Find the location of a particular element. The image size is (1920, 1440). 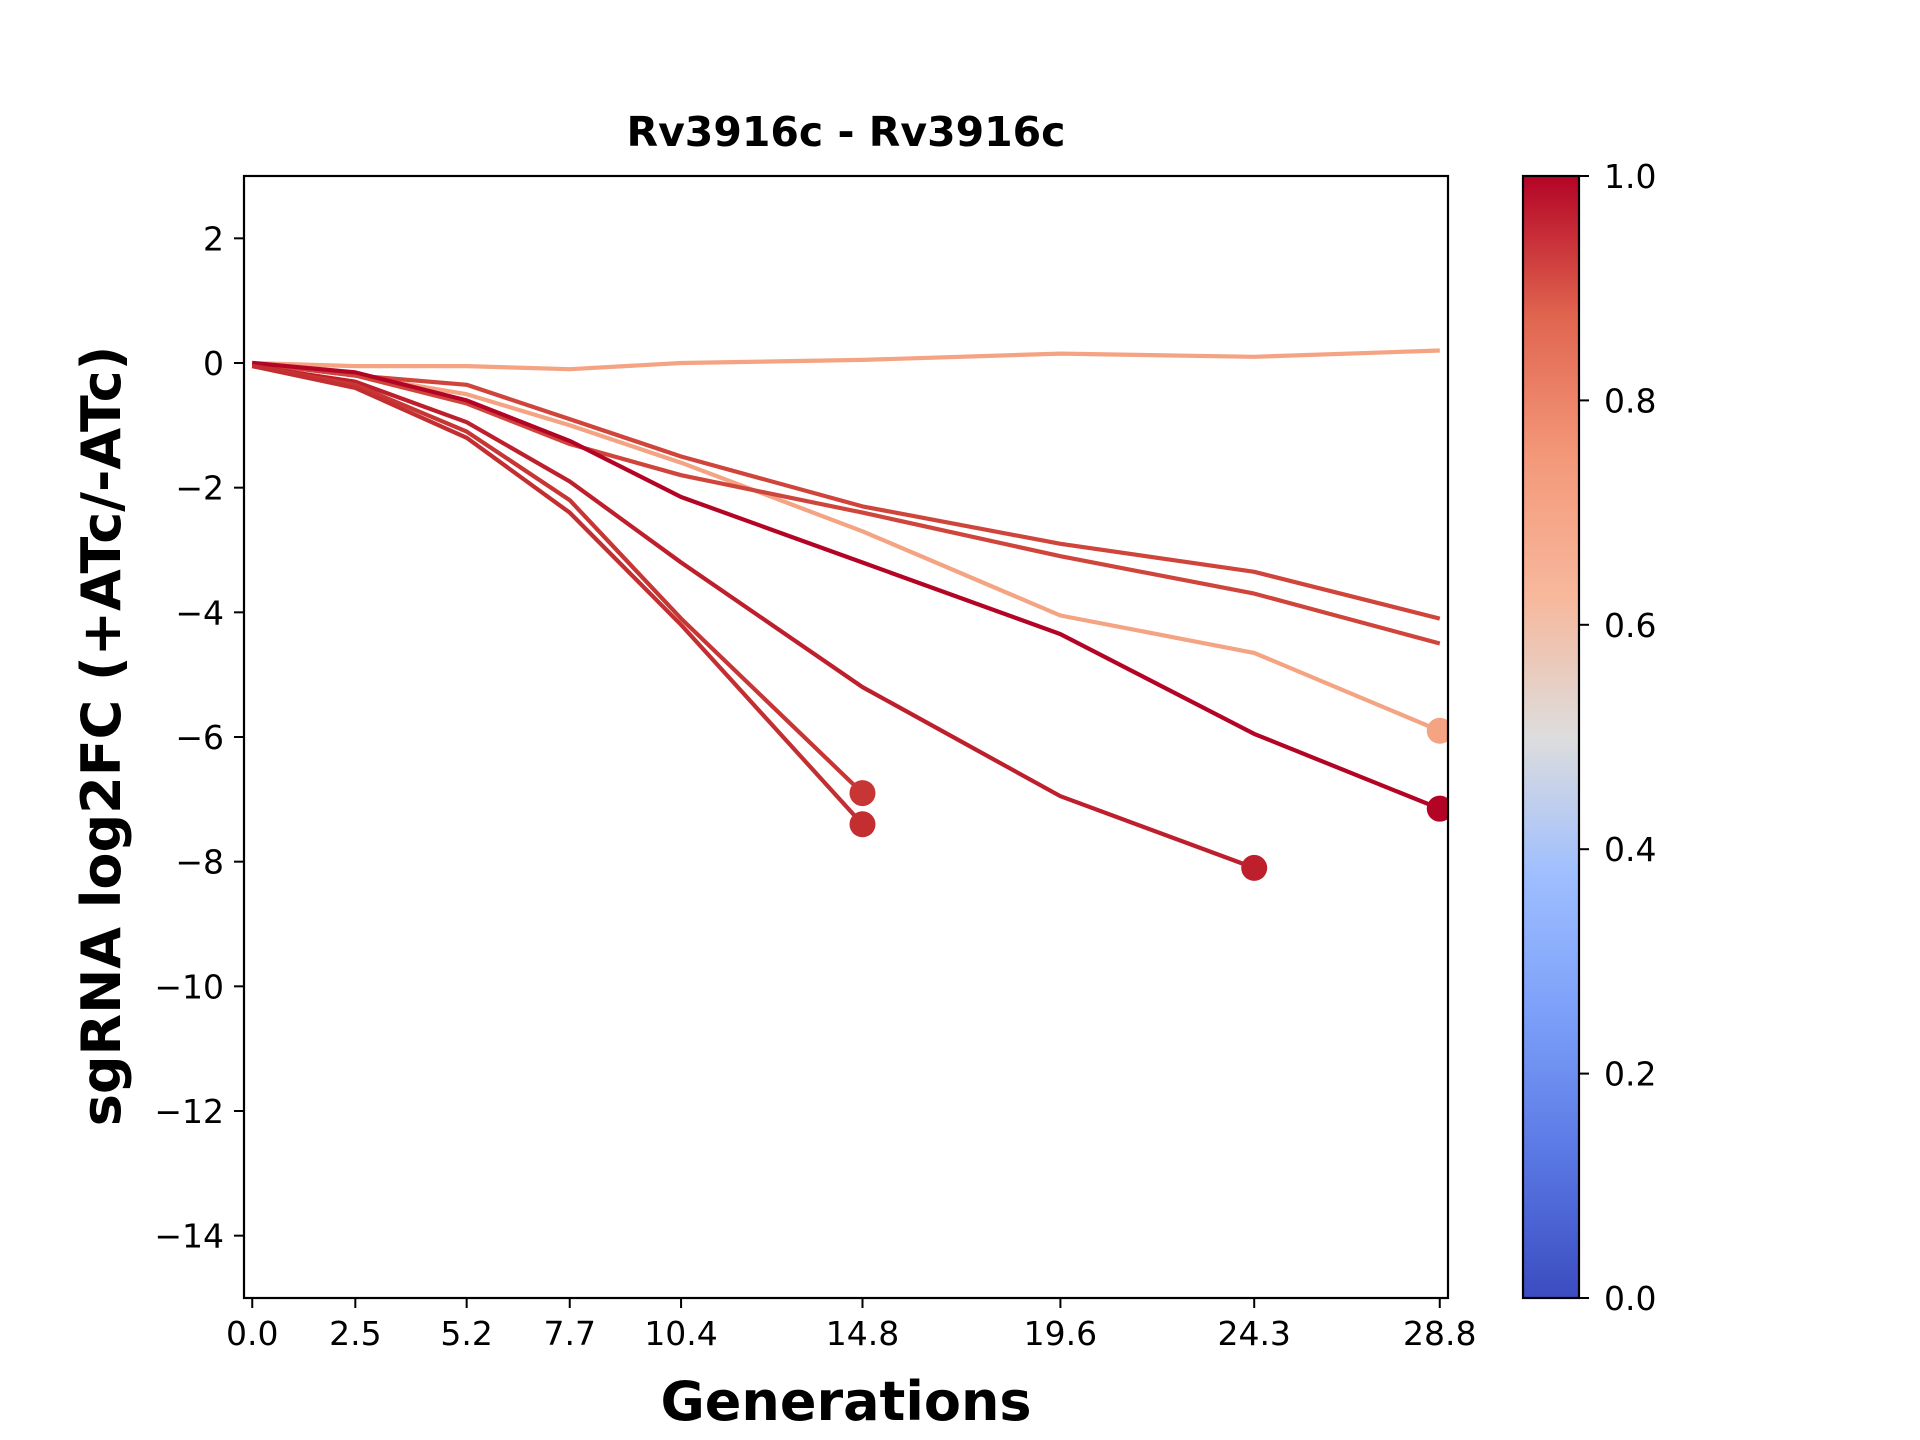

colorbar-tick-label: 0.6 is located at coordinates (1630, 625).